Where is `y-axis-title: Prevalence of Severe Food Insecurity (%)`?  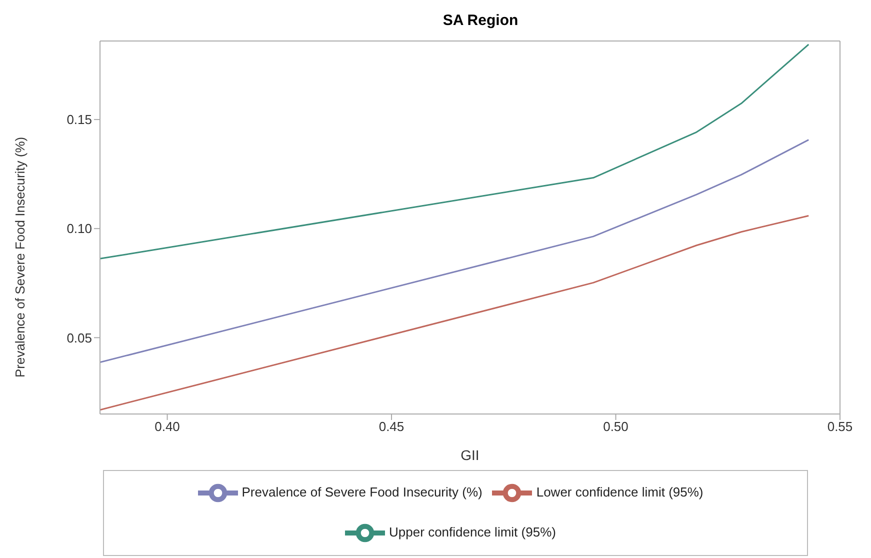
y-axis-title: Prevalence of Severe Food Insecurity (%) is located at coordinates (20, 257).